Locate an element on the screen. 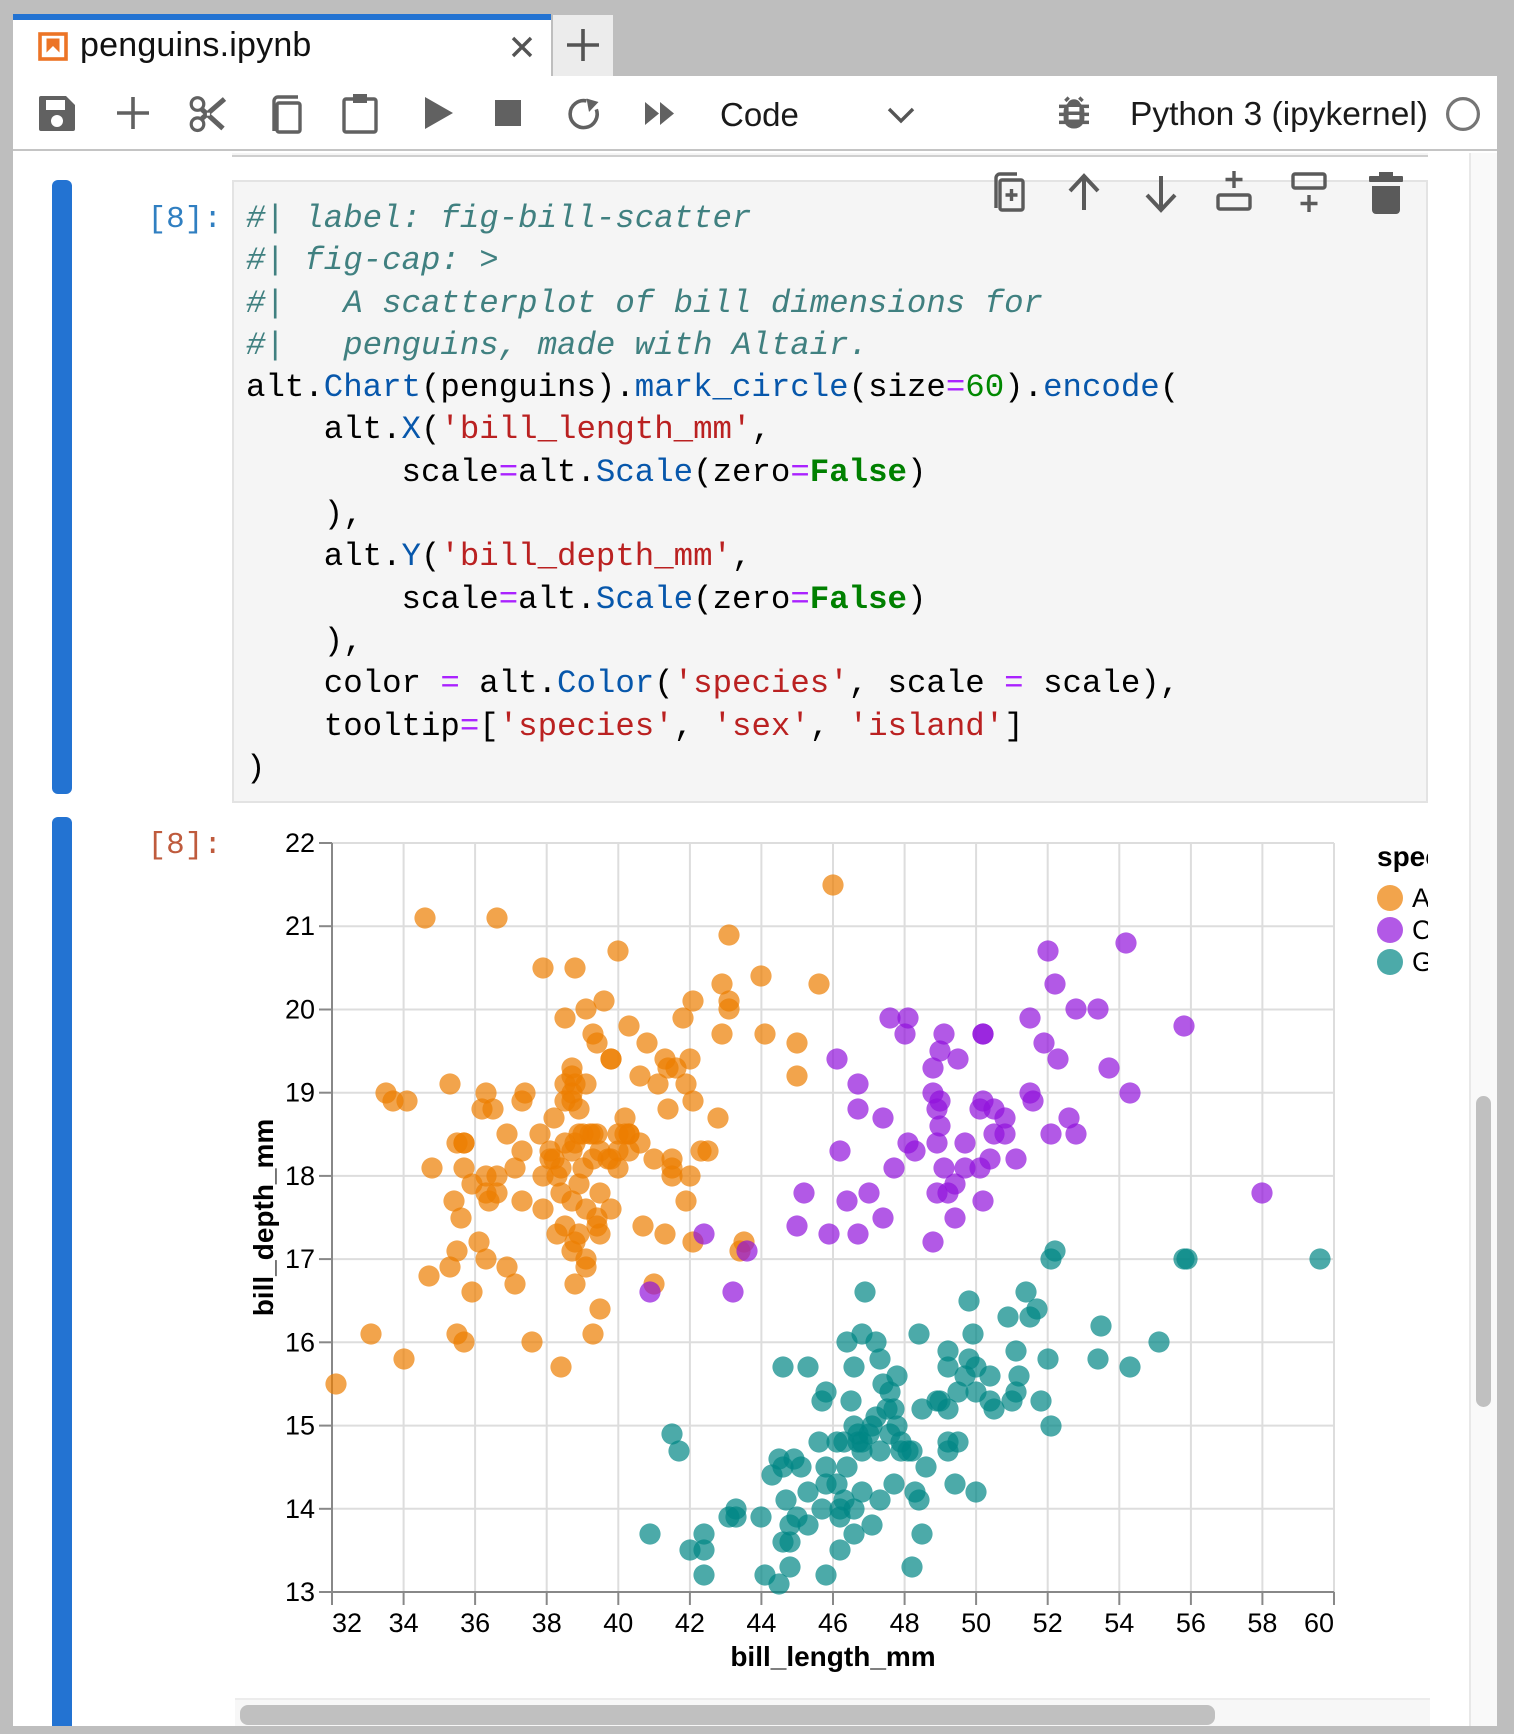 The image size is (1514, 1734). svg-text: 16 is located at coordinates (300, 1342).